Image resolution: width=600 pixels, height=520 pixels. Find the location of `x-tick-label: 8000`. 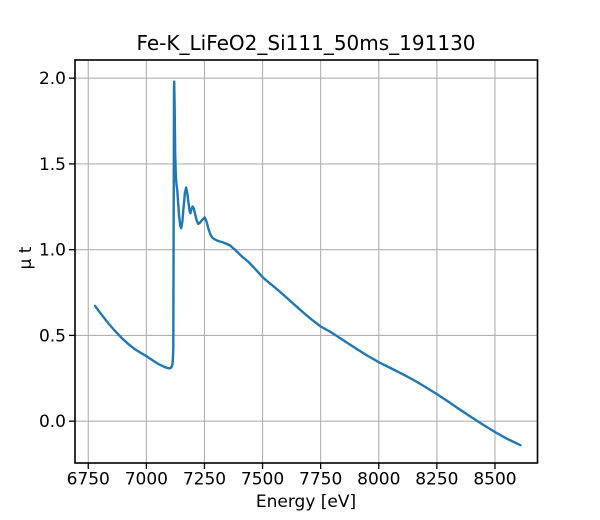

x-tick-label: 8000 is located at coordinates (378, 480).